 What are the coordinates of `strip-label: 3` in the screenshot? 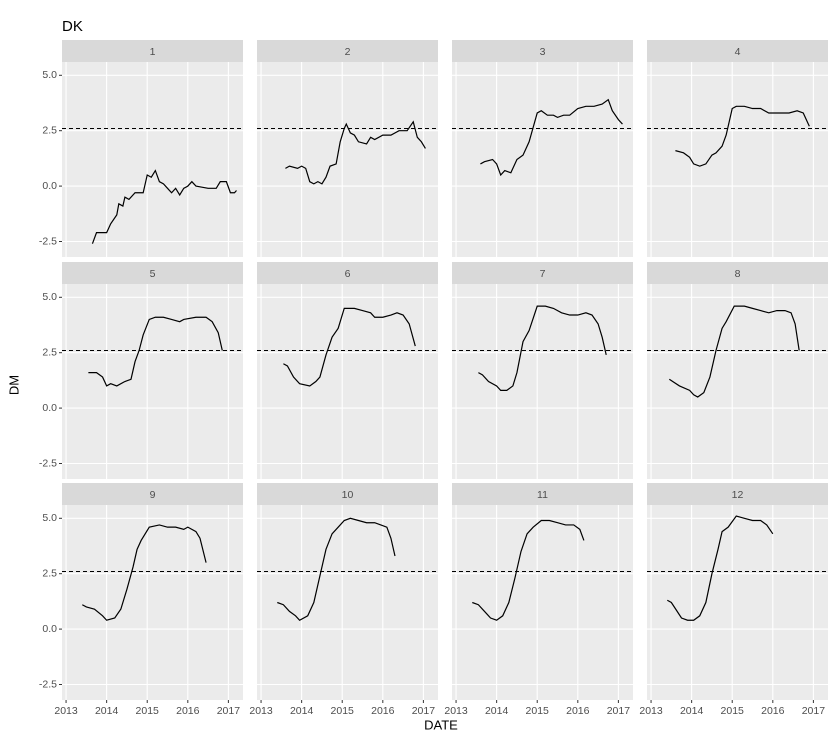 It's located at (543, 52).